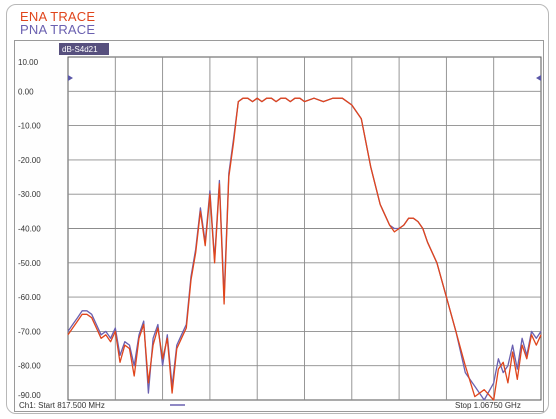 This screenshot has width=556, height=419. I want to click on ref-marker-right-icon, so click(538, 78).